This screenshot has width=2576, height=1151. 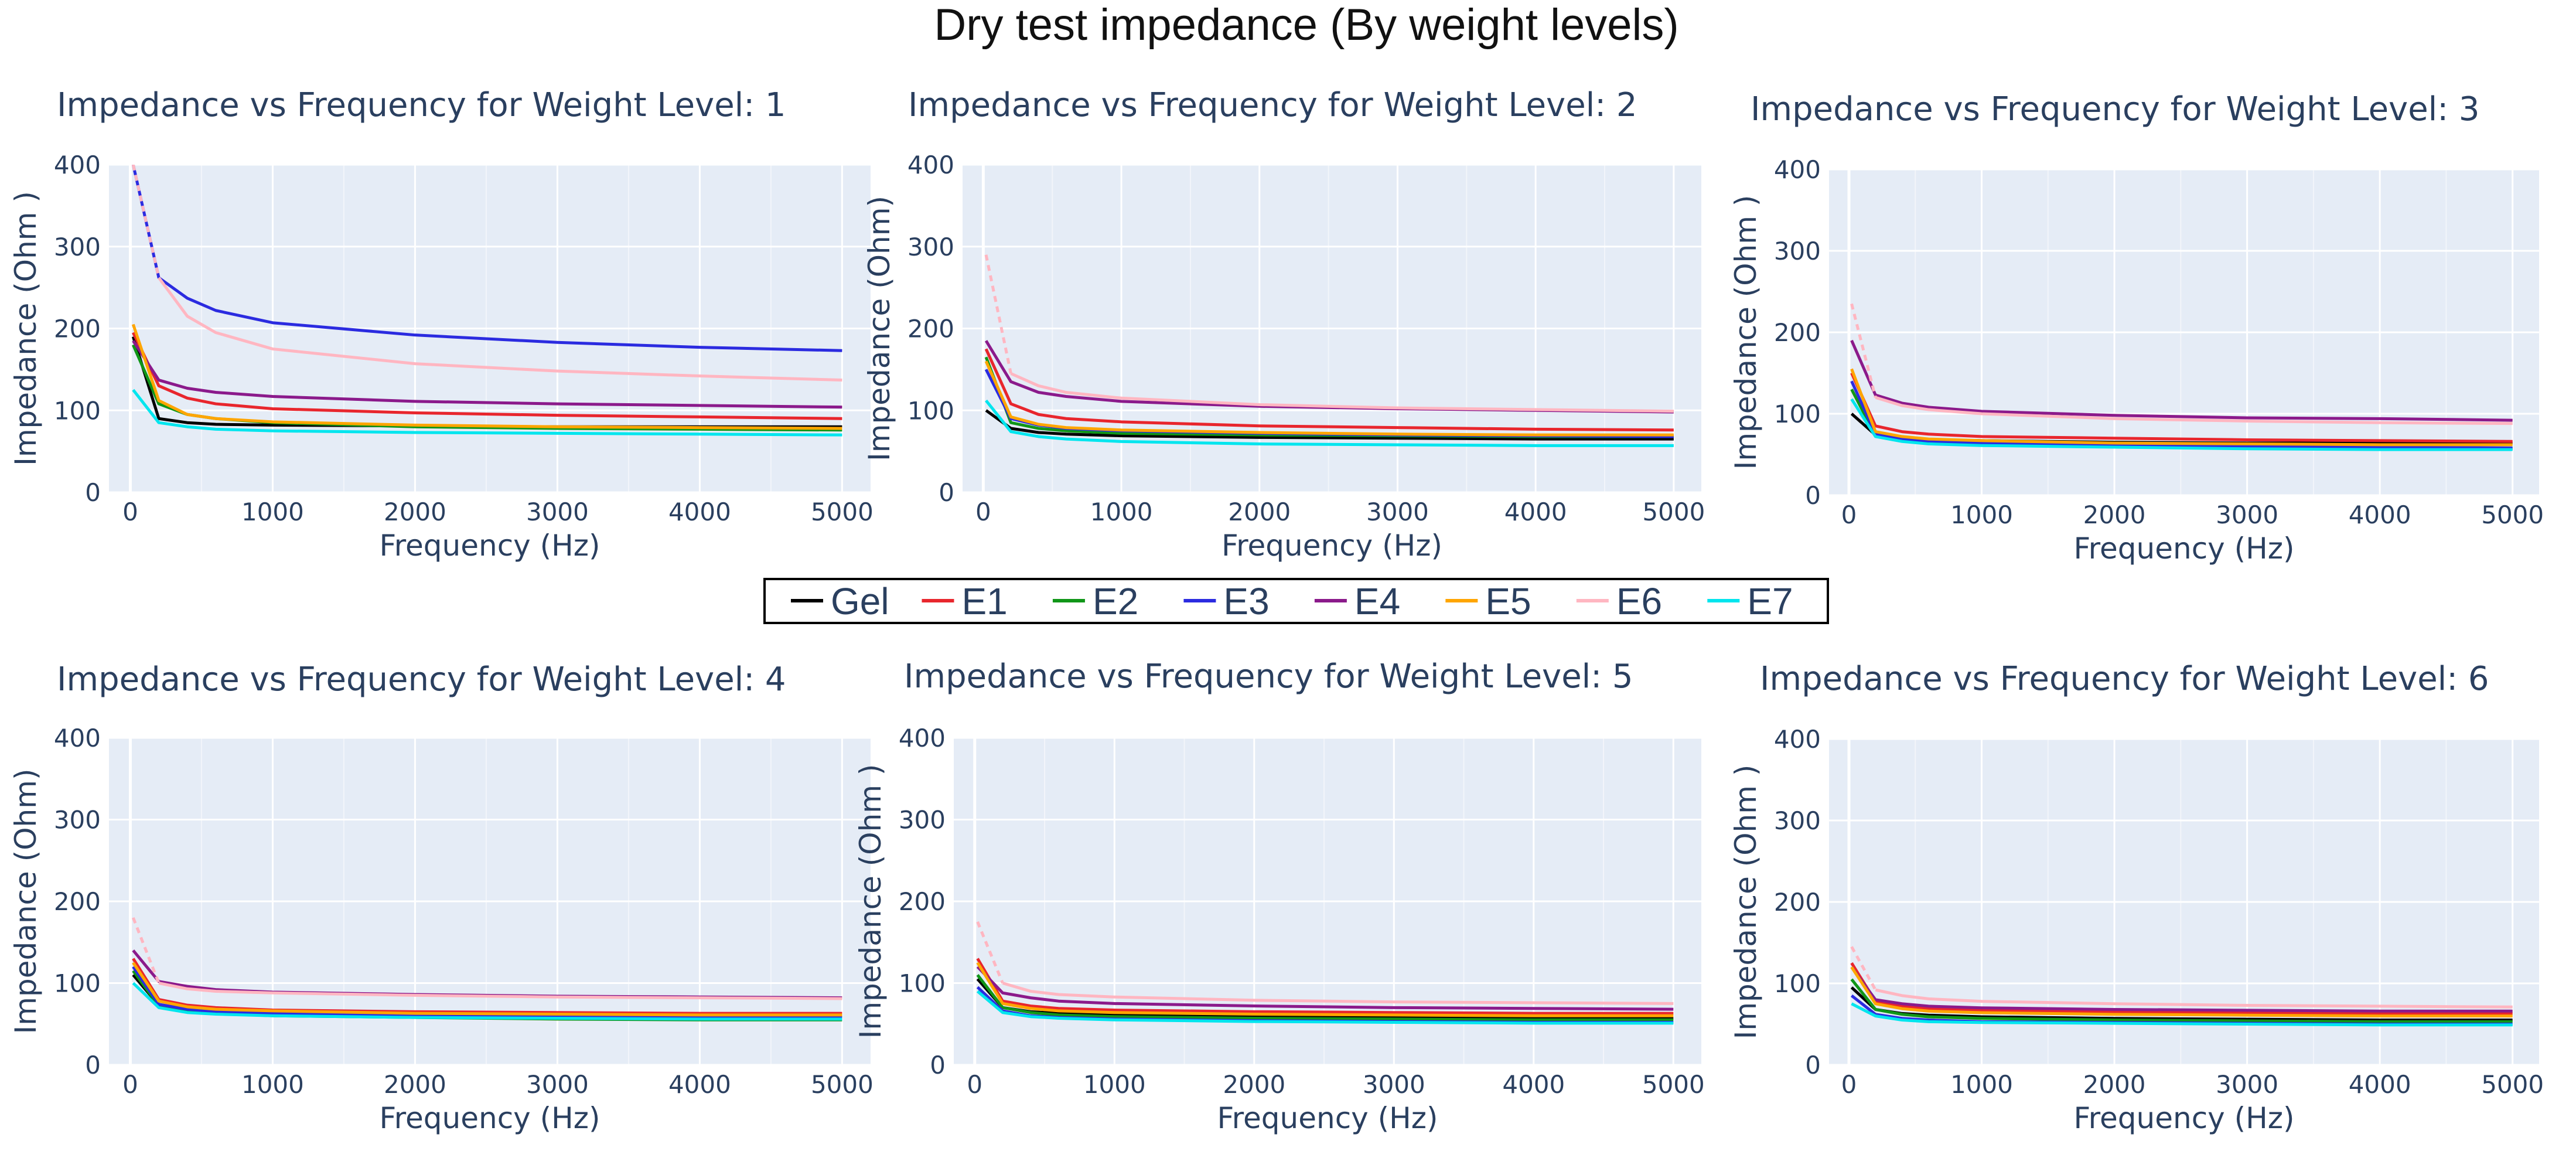 I want to click on legend-label-e2: E2, so click(x=1115, y=601).